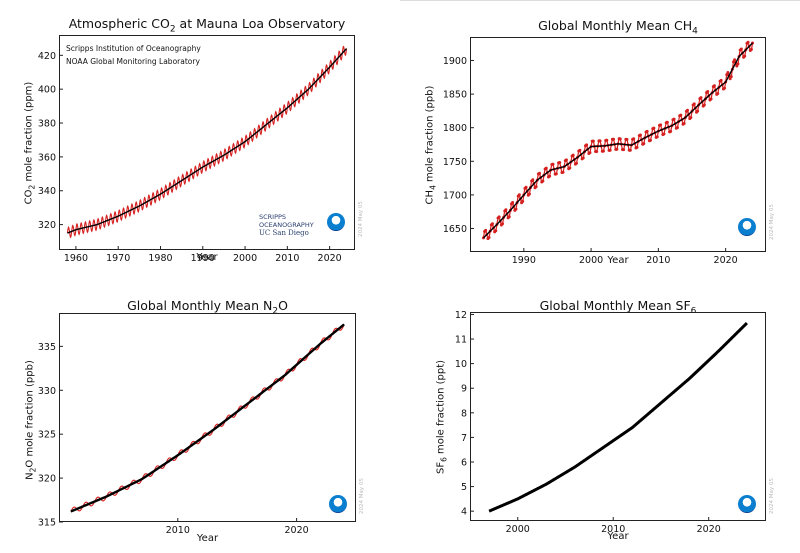 The width and height of the screenshot is (800, 553). I want to click on y-tick-label: 6, so click(464, 462).